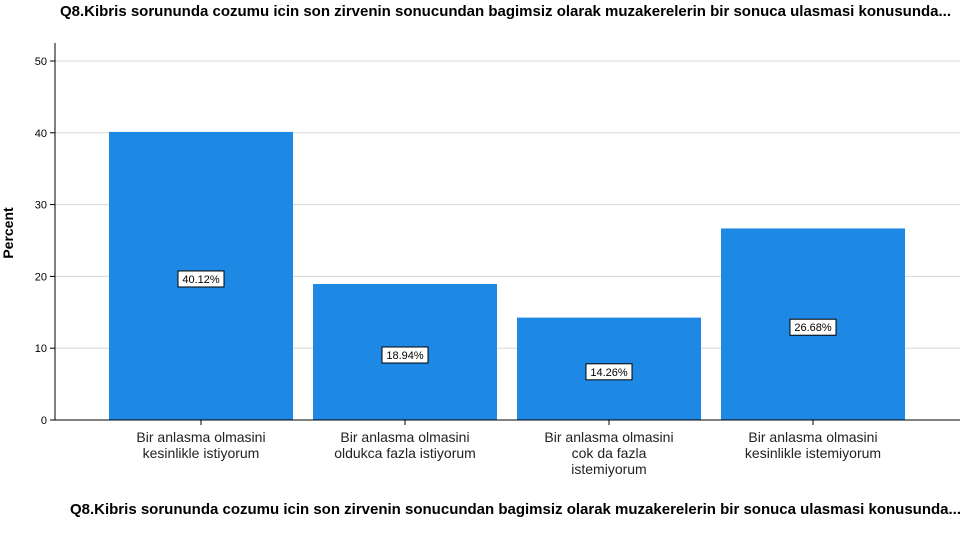 This screenshot has width=971, height=551. What do you see at coordinates (41, 277) in the screenshot?
I see `y-tick-label: 20` at bounding box center [41, 277].